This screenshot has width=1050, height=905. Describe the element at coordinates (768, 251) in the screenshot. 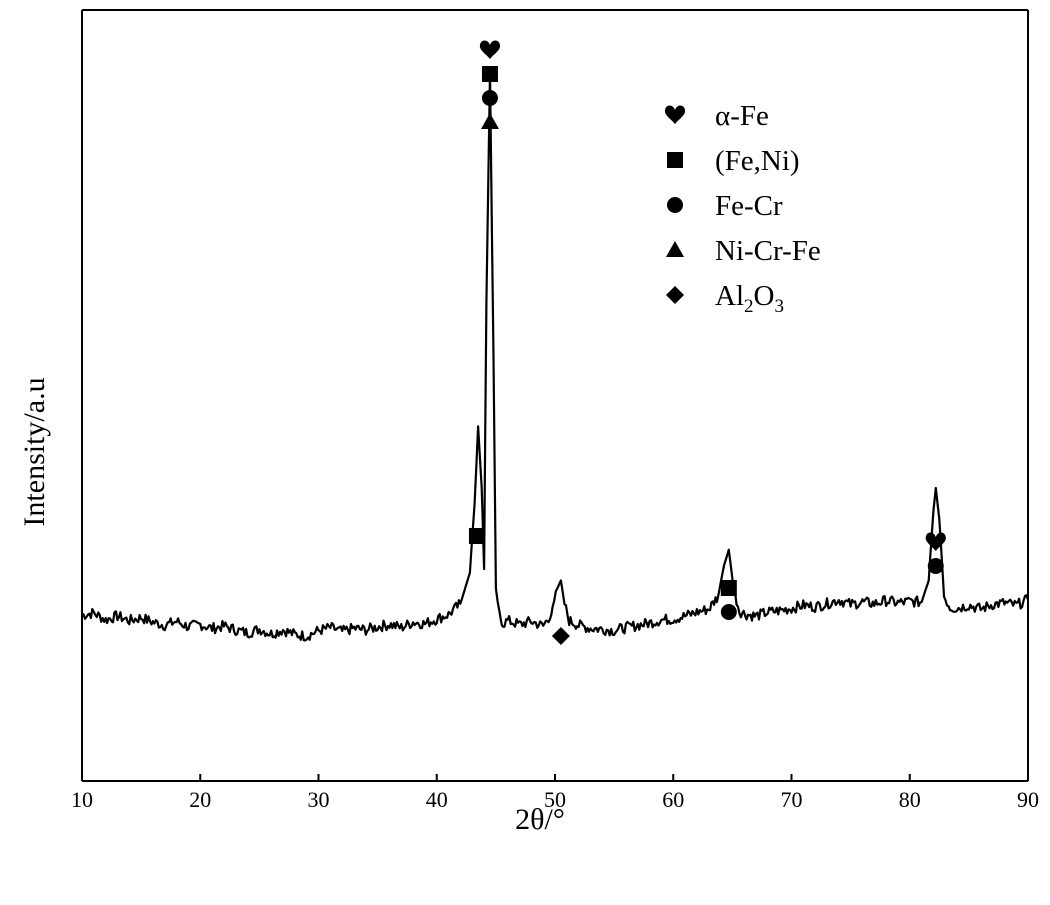

I see `legend-label: Ni-Cr-Fe` at that location.